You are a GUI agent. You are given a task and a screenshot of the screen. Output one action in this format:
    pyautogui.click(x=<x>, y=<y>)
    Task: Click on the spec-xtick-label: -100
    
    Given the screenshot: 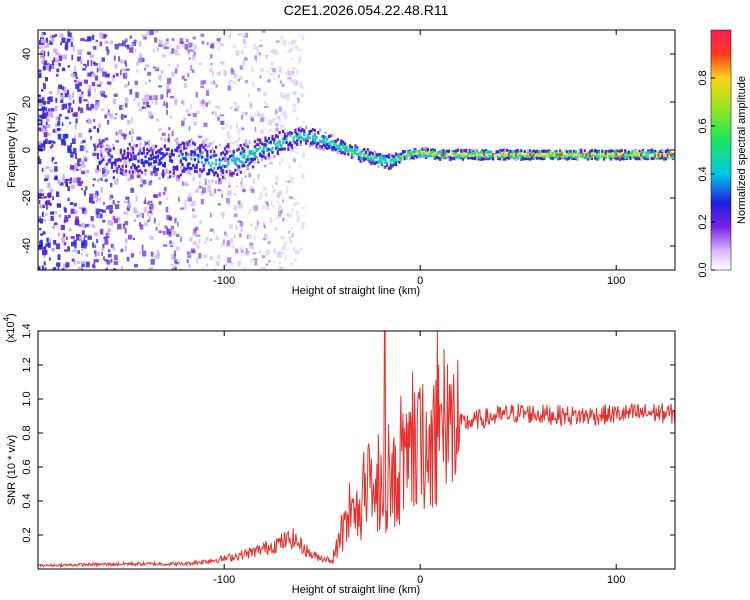 What is the action you would take?
    pyautogui.click(x=224, y=281)
    